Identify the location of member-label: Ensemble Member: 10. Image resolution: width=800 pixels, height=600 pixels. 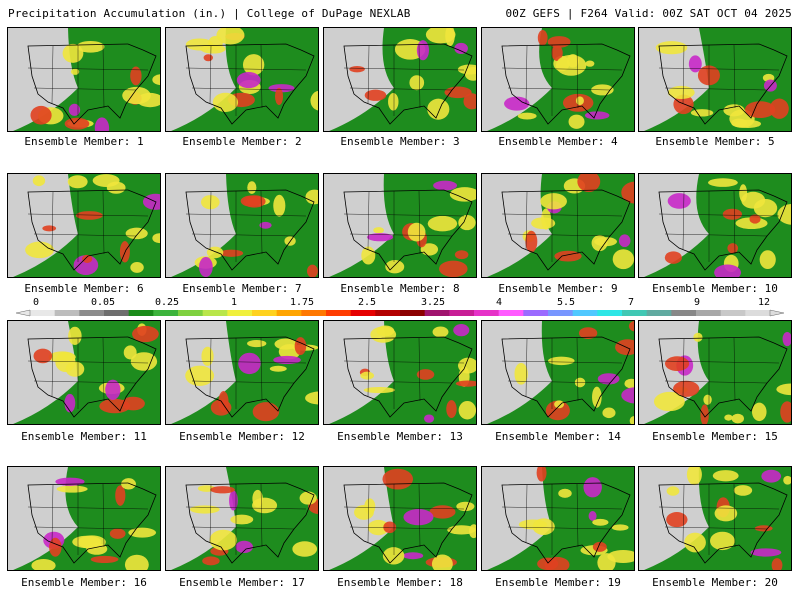
(715, 288).